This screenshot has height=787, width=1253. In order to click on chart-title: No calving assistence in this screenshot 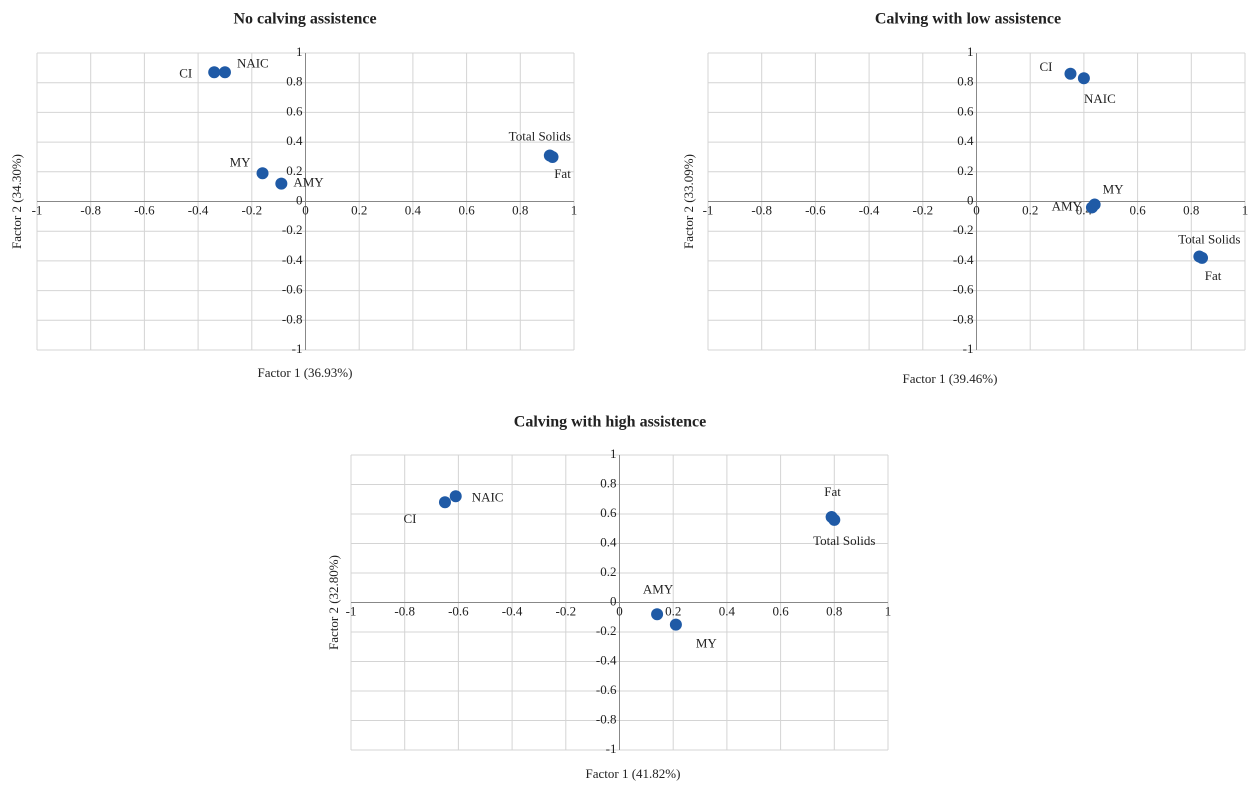, I will do `click(304, 19)`.